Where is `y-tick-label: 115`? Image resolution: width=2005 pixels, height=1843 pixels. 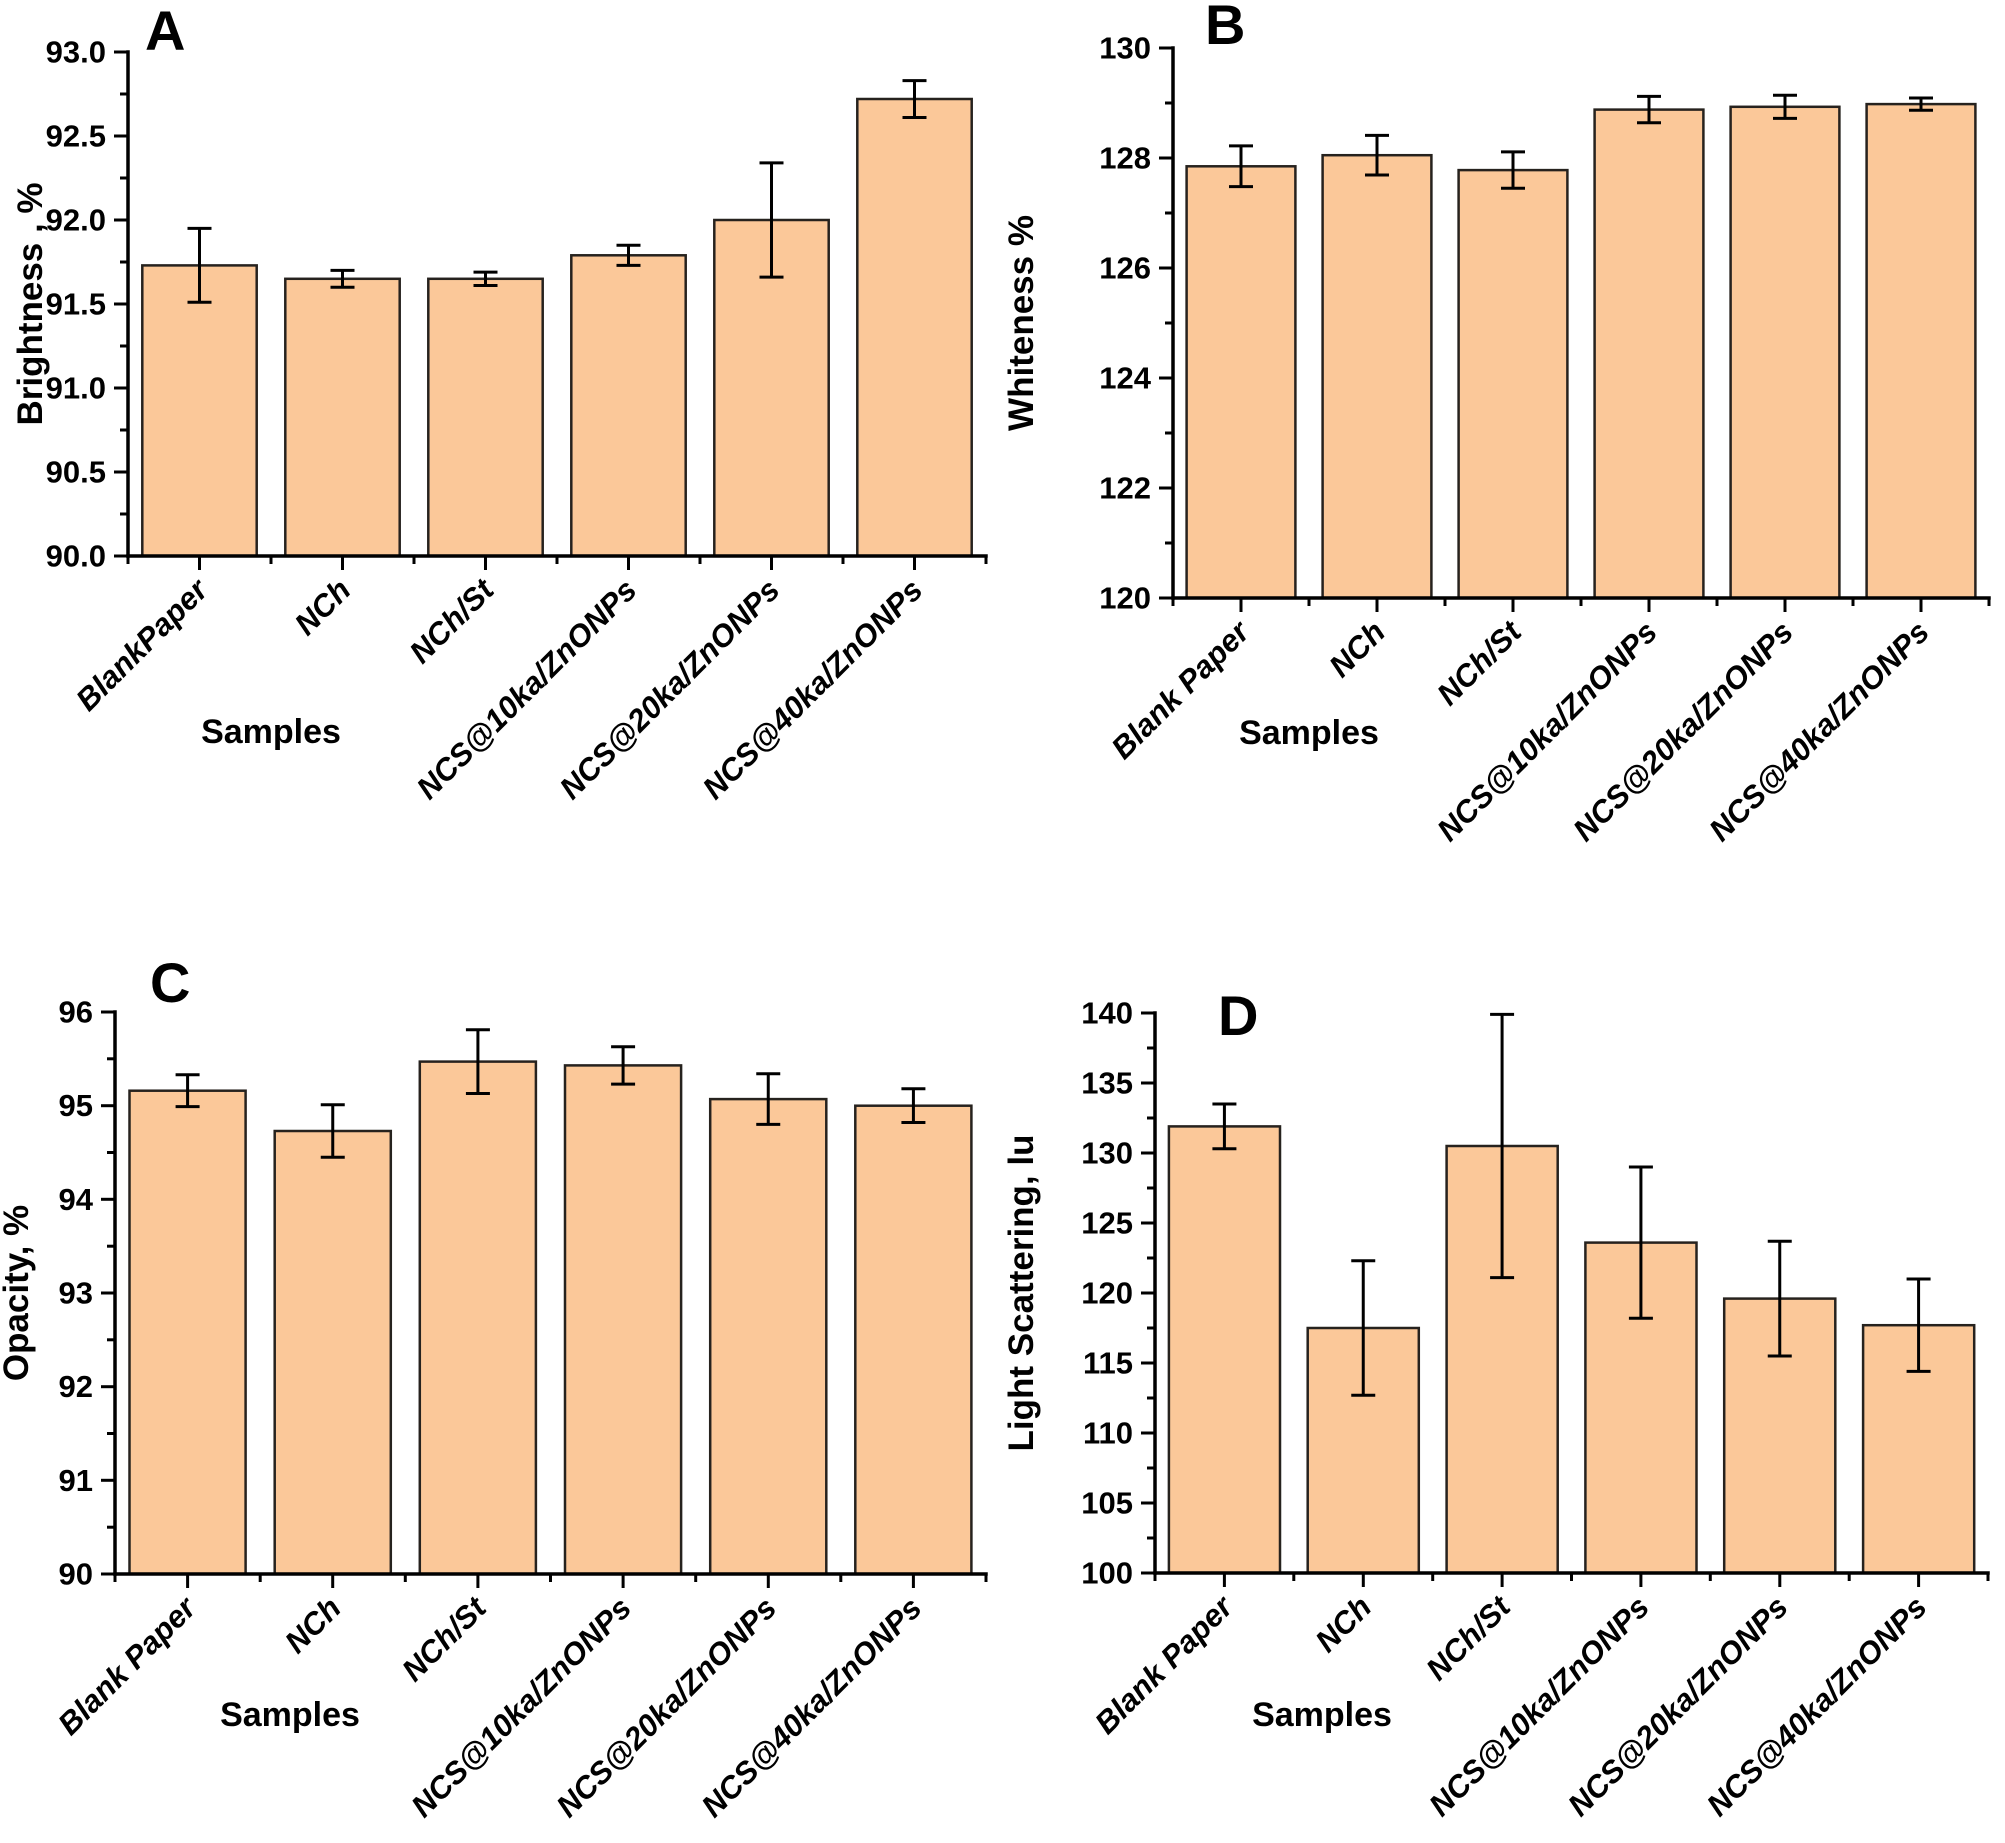
y-tick-label: 115 is located at coordinates (1108, 1363).